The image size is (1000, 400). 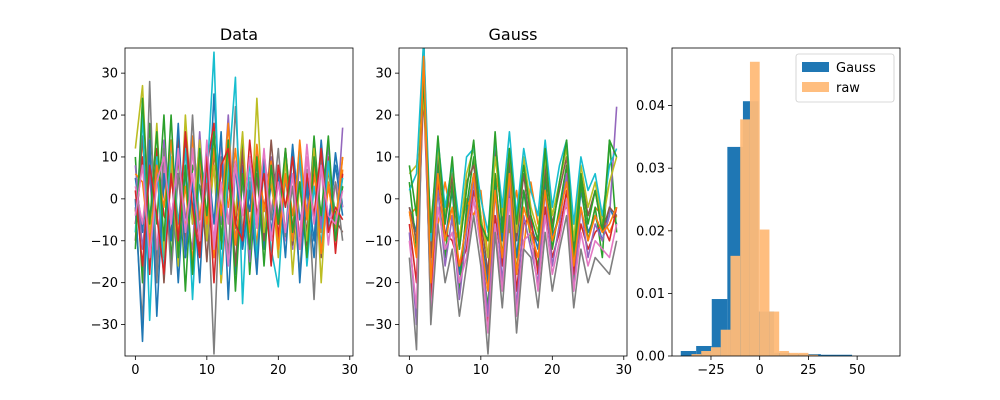 What do you see at coordinates (650, 294) in the screenshot?
I see `y-tick-label: 0.01` at bounding box center [650, 294].